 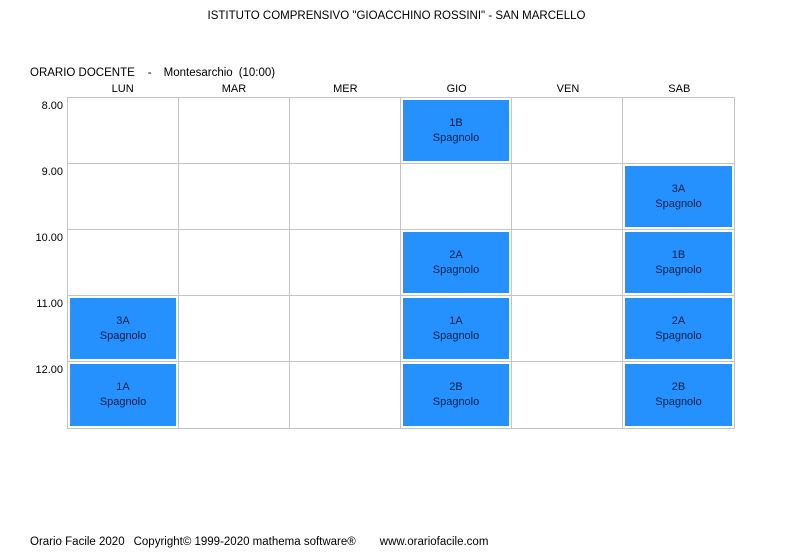 I want to click on lesson-block-1b-sab: 1B Spagnolo, so click(x=678, y=262).